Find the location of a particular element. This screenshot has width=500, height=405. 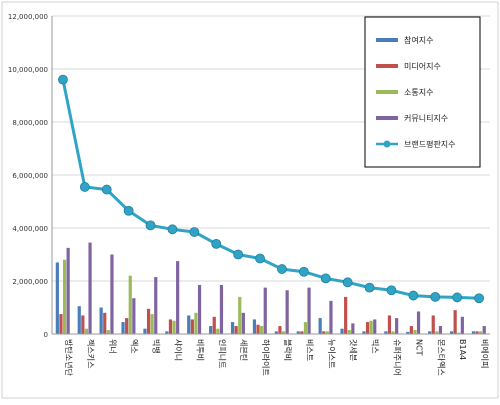

legend-label: 커뮤니티지수 is located at coordinates (426, 118).